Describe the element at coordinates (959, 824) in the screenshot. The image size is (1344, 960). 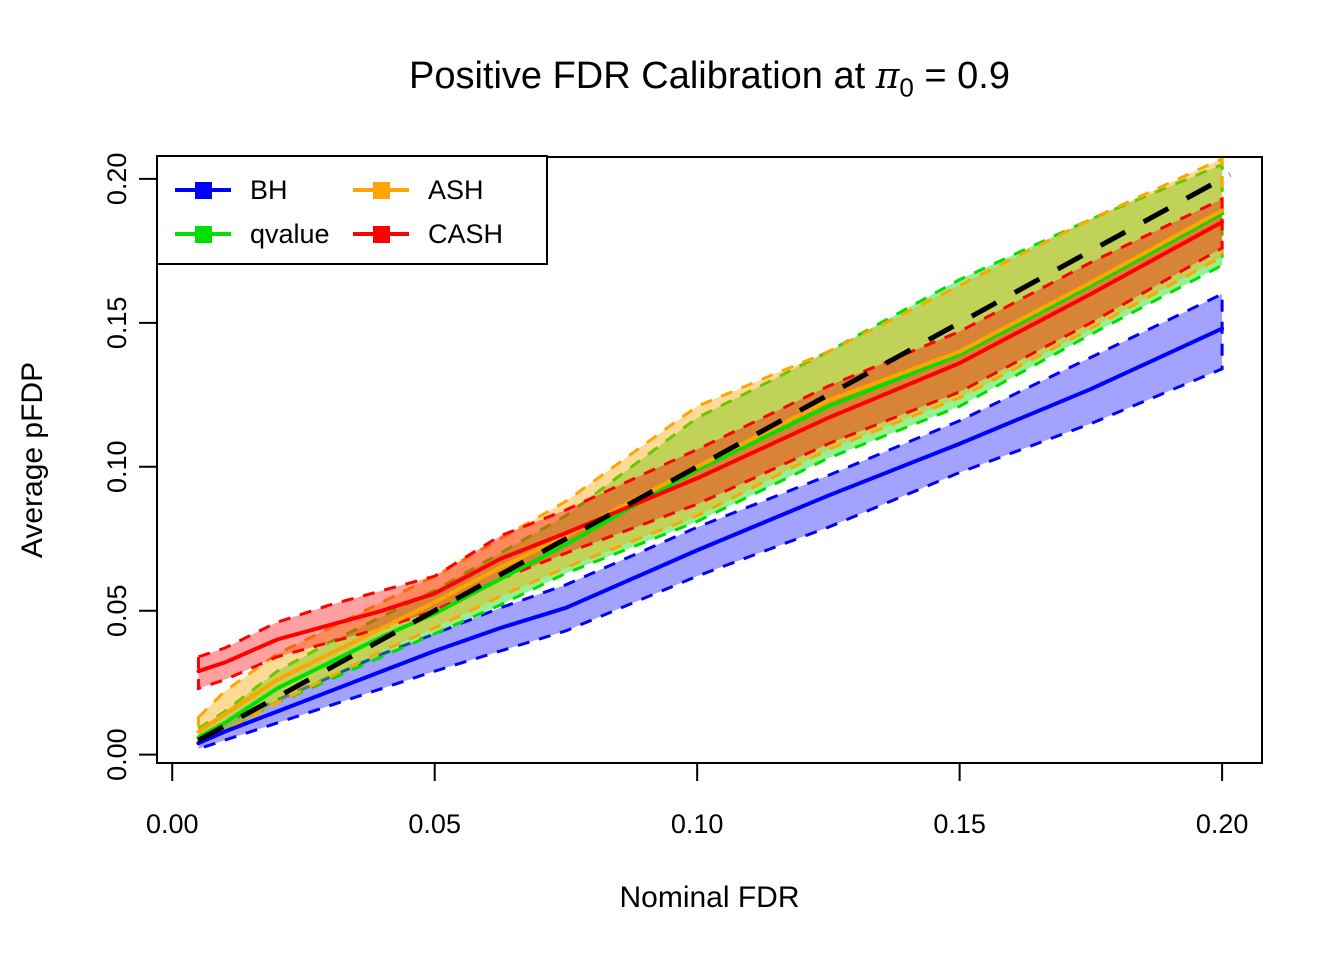
I see `x-tick-label: 0.15` at that location.